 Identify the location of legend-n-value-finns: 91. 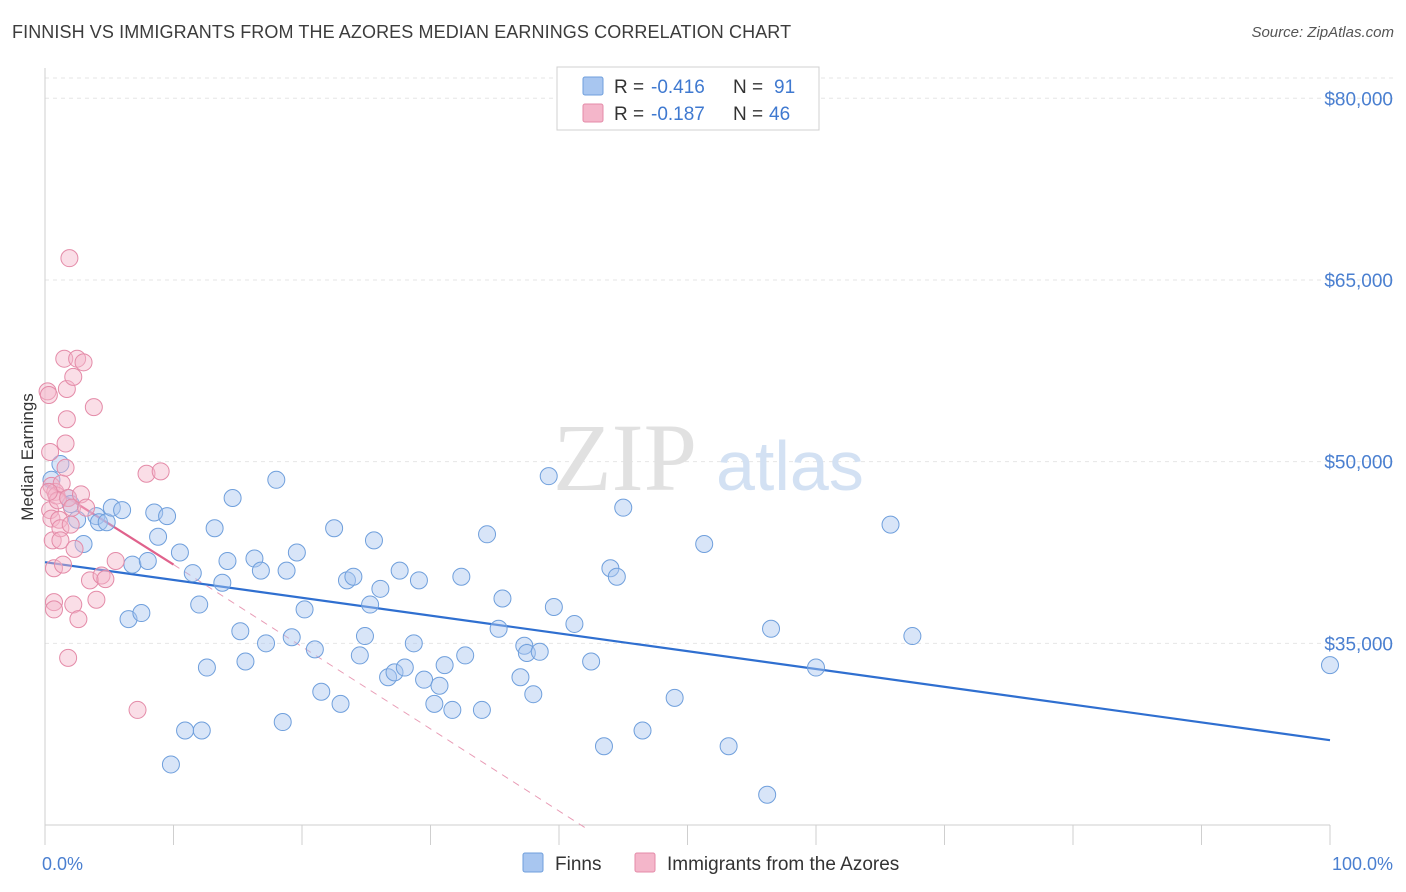
(784, 87).